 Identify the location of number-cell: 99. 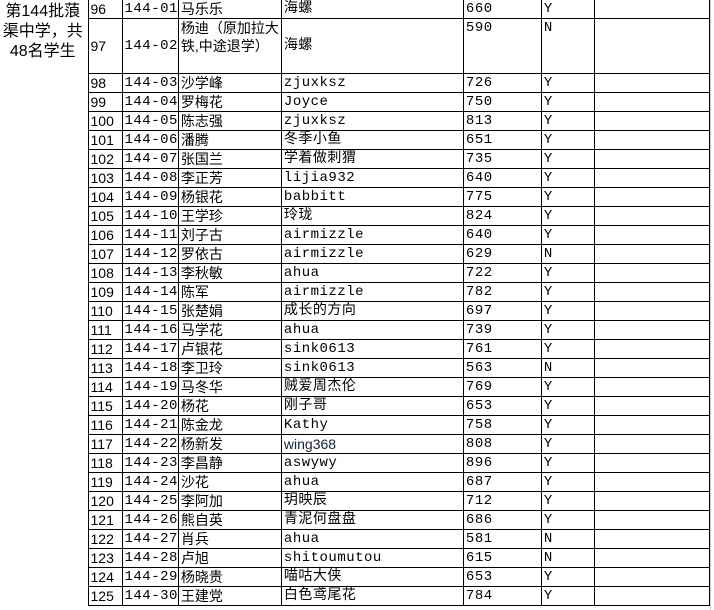
(105, 102).